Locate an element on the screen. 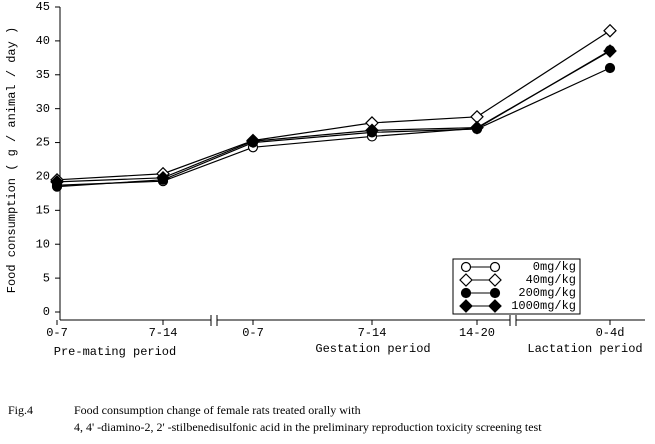 This screenshot has height=444, width=655. legend-label: 1000mg/kg is located at coordinates (543, 306).